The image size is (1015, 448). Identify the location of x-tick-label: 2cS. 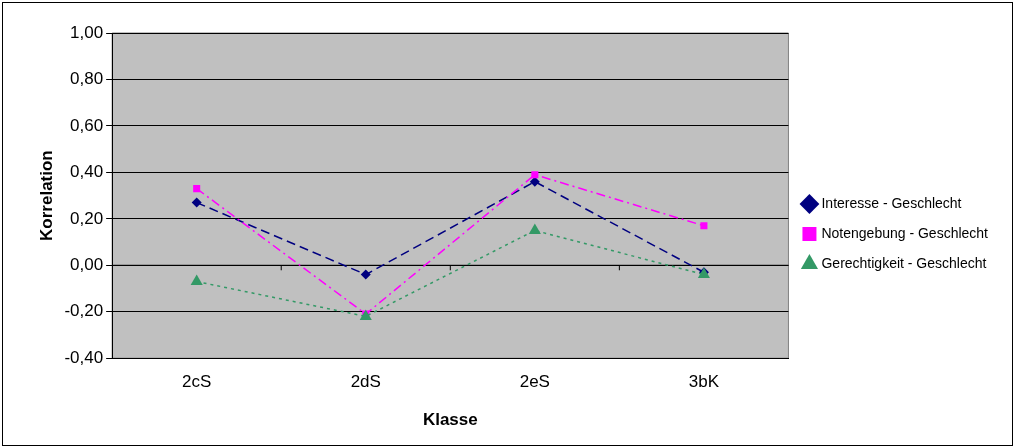
(197, 382).